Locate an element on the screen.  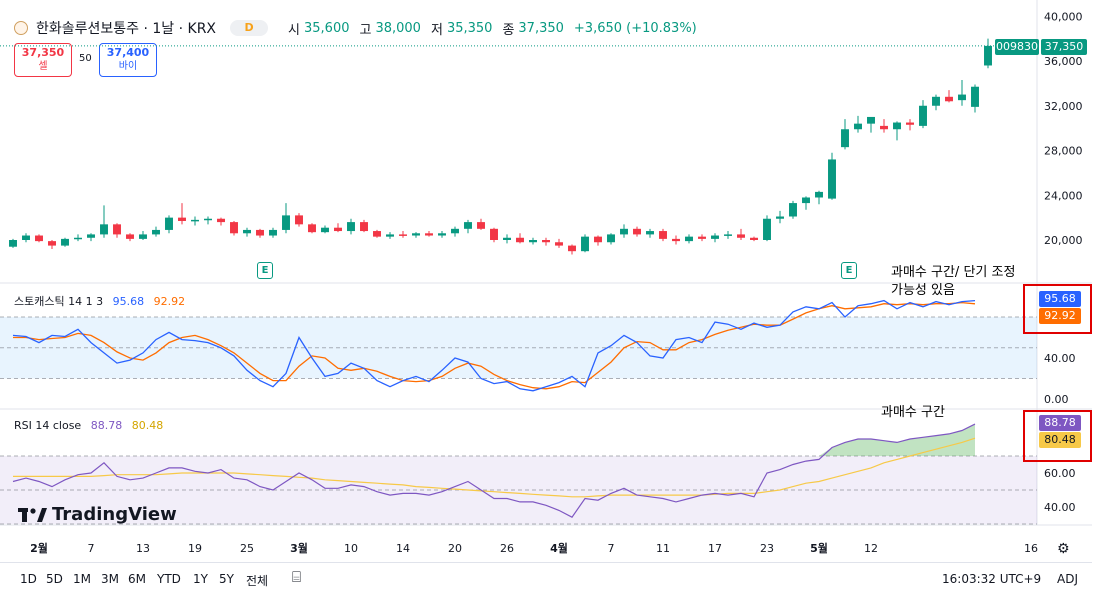
time-axis-label: 16 is located at coordinates (1031, 548).